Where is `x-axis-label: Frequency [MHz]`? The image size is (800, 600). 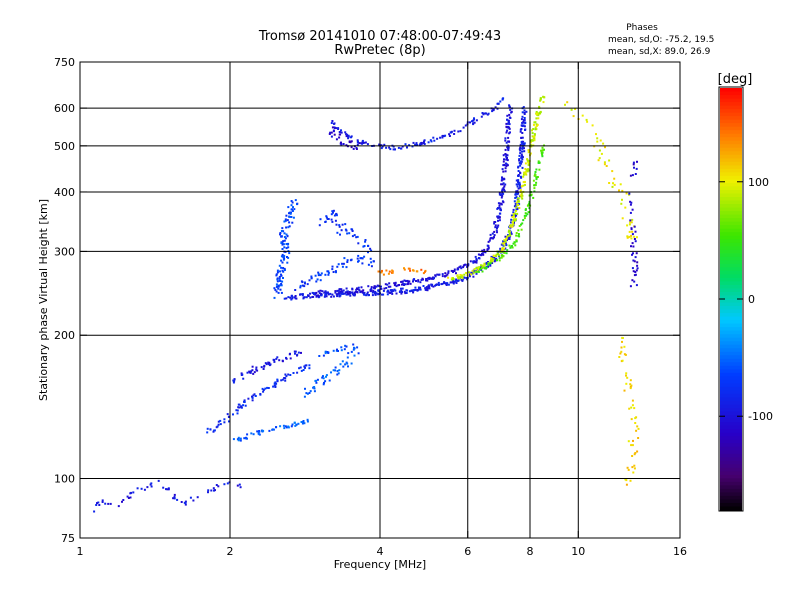
x-axis-label: Frequency [MHz] is located at coordinates (380, 564).